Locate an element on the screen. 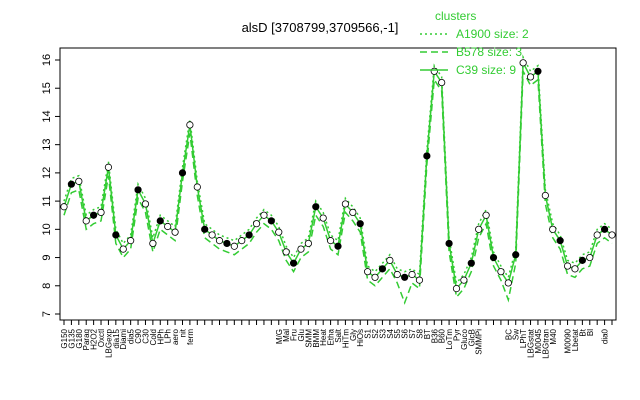 This screenshot has width=640, height=400. x-tick-label: BT is located at coordinates (427, 334).